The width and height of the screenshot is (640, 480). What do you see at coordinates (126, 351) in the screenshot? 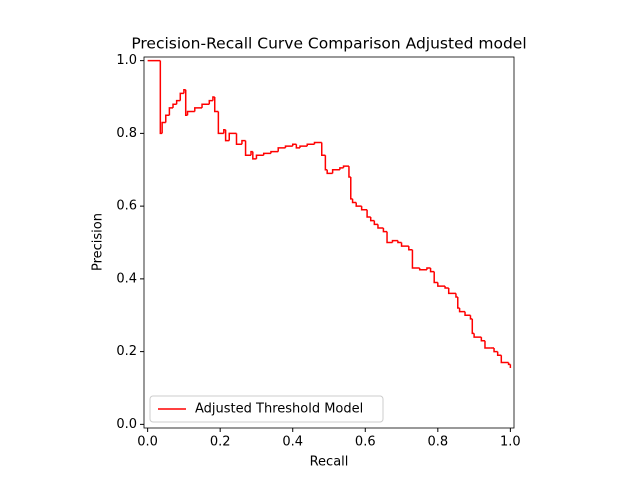
I see `y-tick-label: 0.2` at bounding box center [126, 351].